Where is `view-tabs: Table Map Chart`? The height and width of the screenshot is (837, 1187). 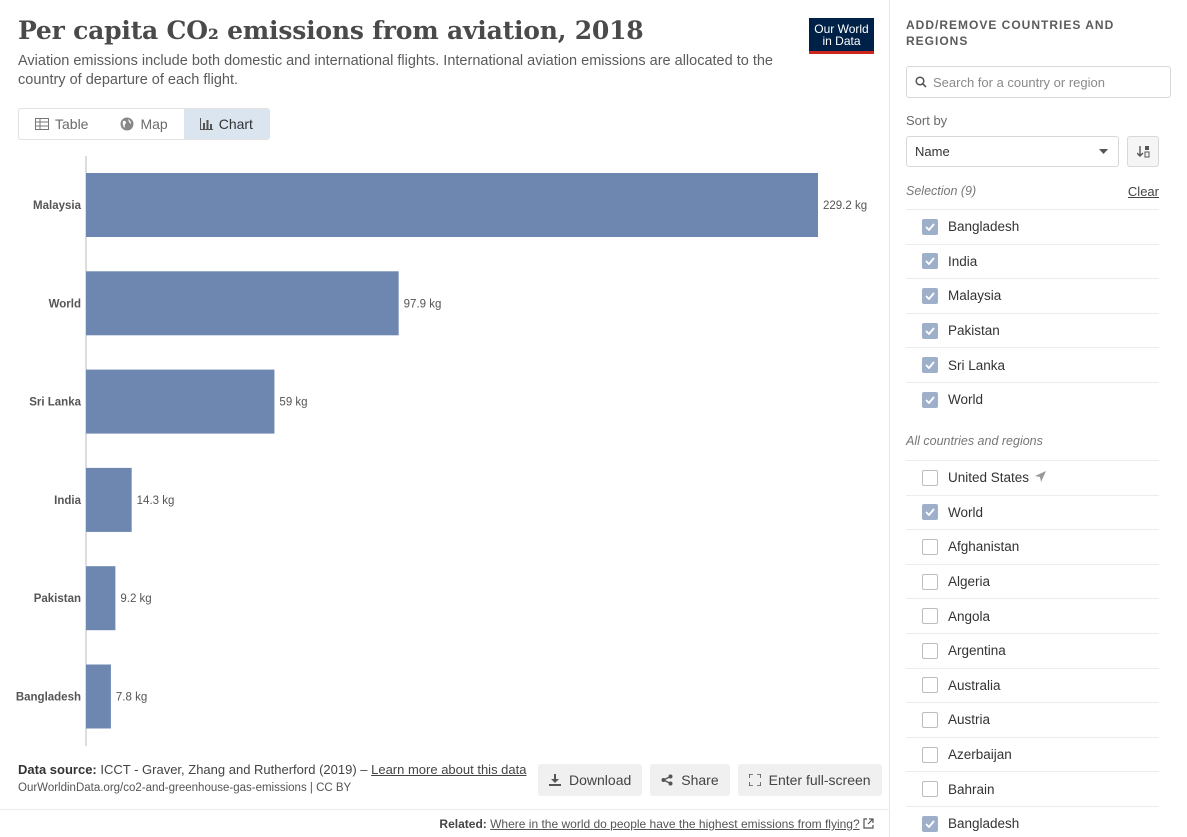 view-tabs: Table Map Chart is located at coordinates (144, 124).